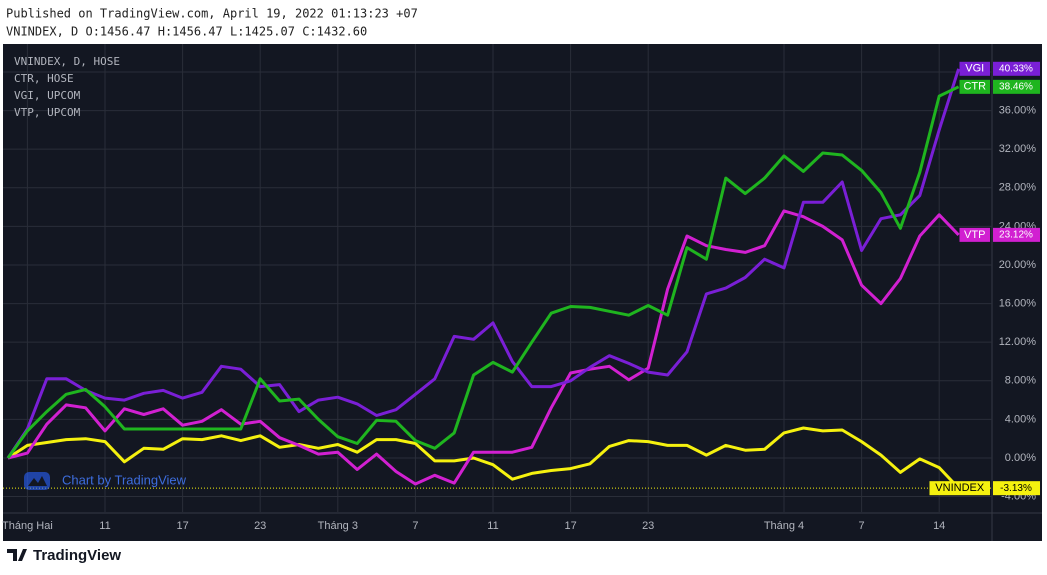  Describe the element at coordinates (44, 78) in the screenshot. I see `legend-entry: CTR, HOSE` at that location.